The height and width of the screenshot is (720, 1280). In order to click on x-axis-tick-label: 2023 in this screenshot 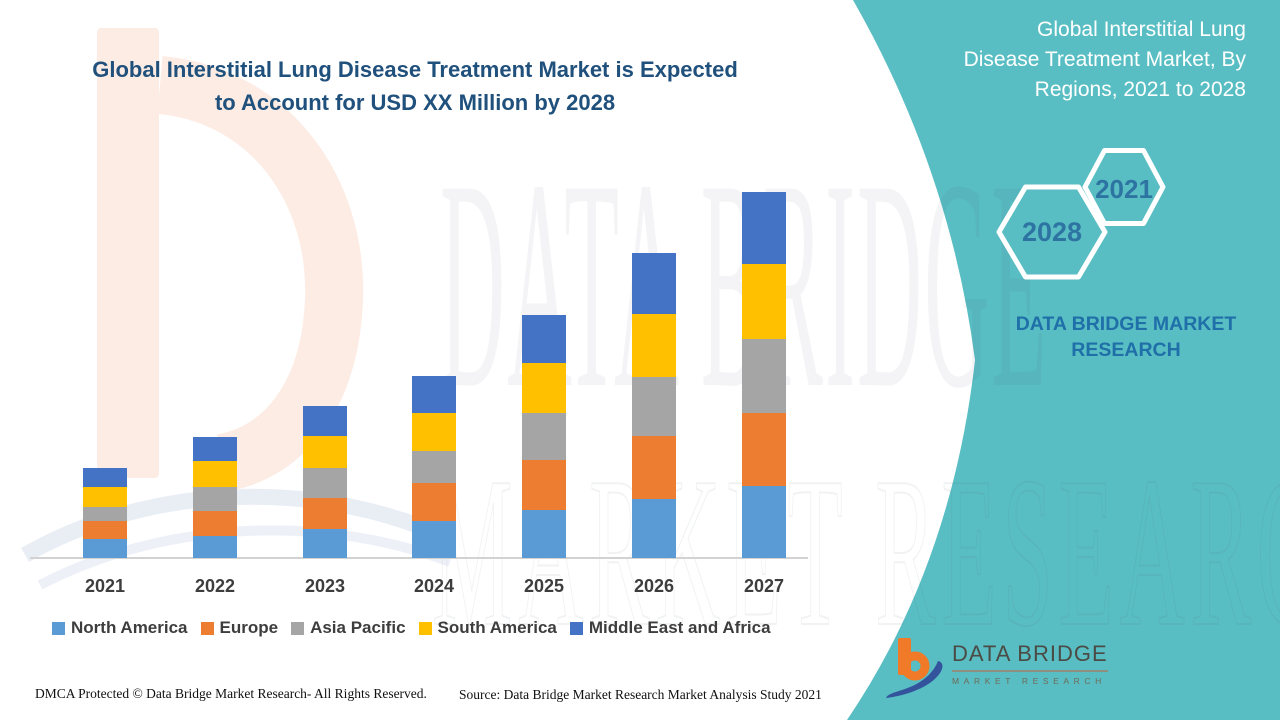, I will do `click(325, 586)`.